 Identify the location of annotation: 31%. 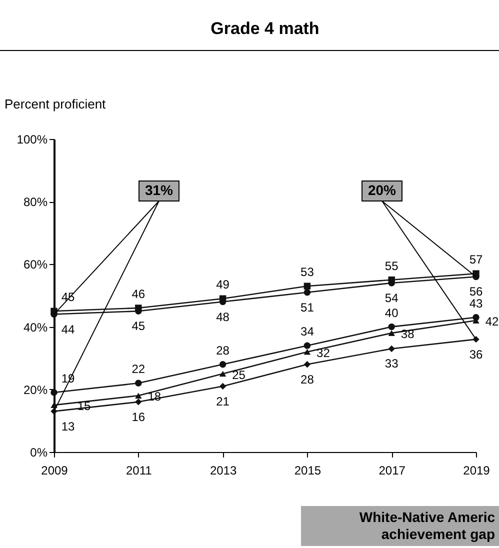
(159, 190).